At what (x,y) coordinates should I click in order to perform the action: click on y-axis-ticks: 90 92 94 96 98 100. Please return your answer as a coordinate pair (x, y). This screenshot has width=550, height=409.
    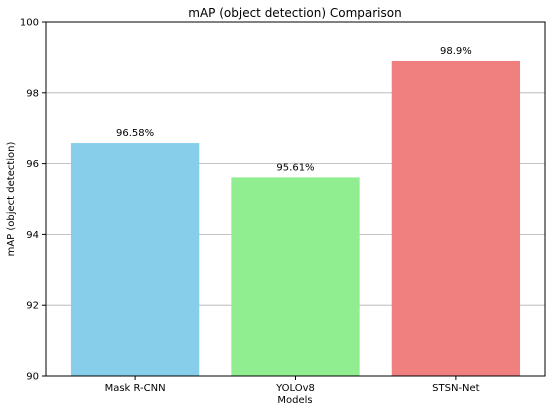
    Looking at the image, I should click on (33, 200).